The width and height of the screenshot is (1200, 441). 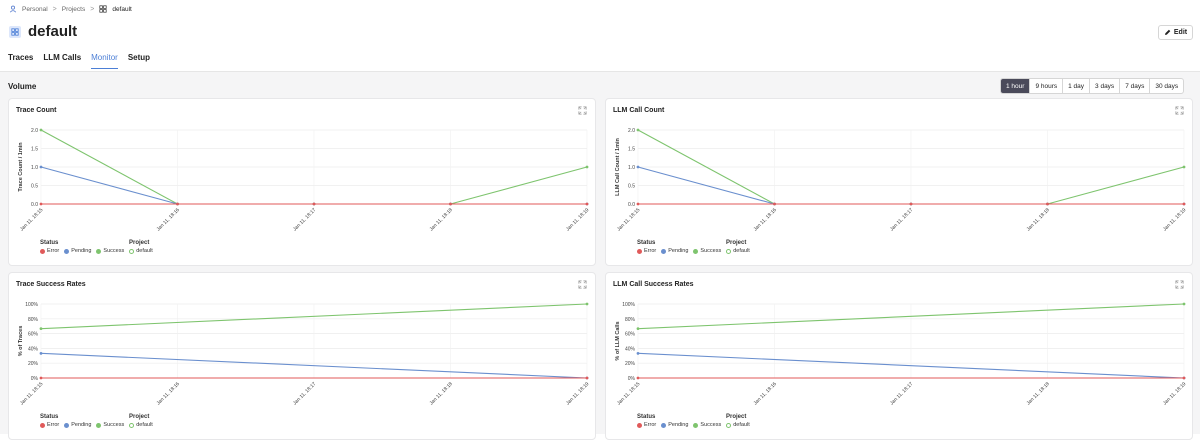 What do you see at coordinates (139, 57) in the screenshot?
I see `tab-setup: Setup` at bounding box center [139, 57].